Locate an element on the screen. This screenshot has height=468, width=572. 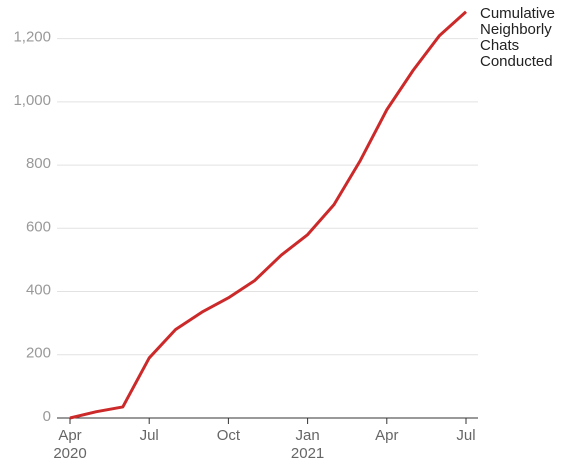
x-tick-label: Apr 2020 is located at coordinates (70, 444).